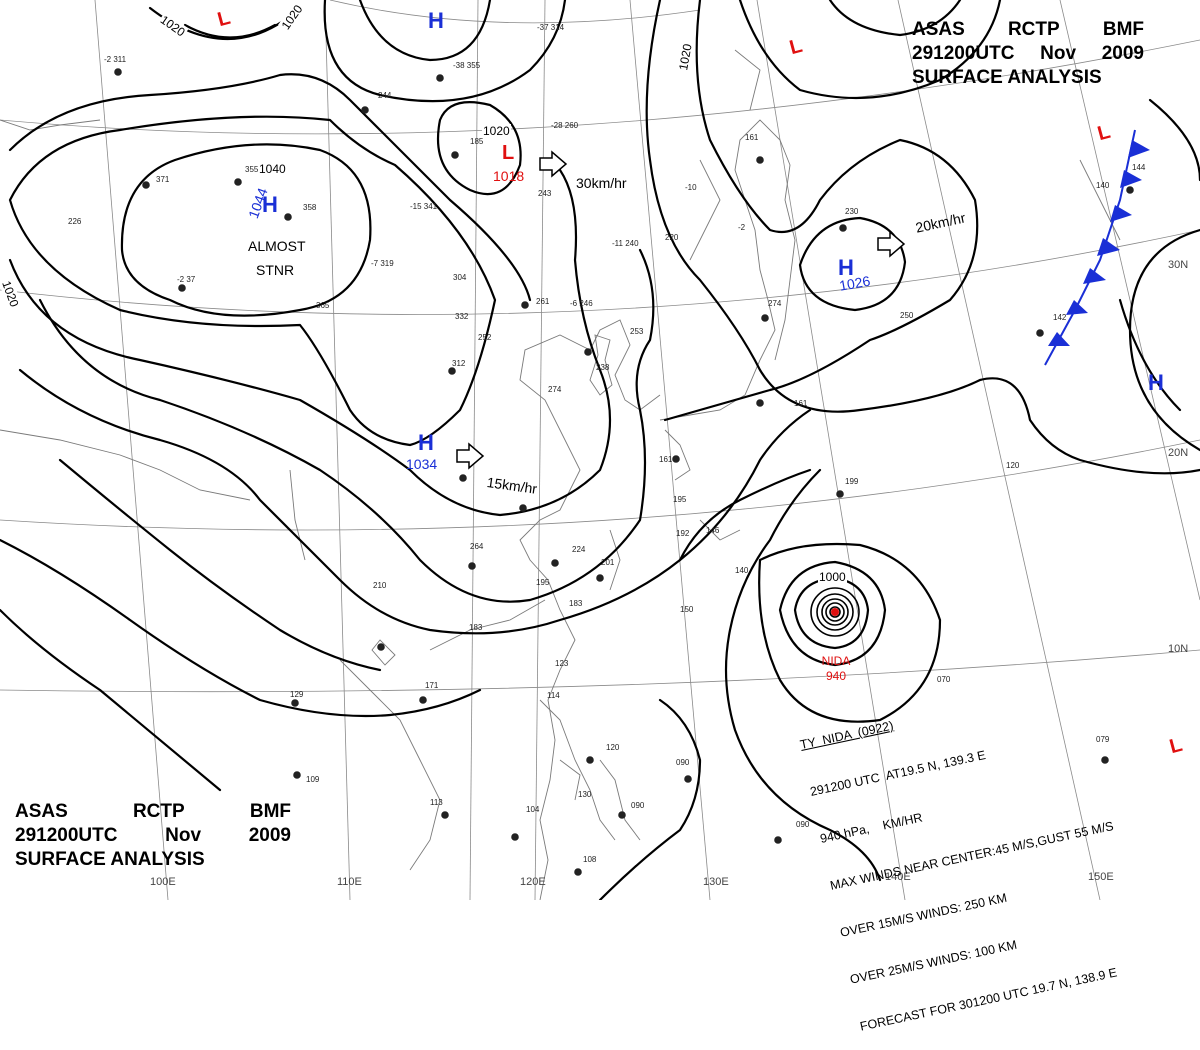  I want to click on svg-text: 304, so click(460, 277).